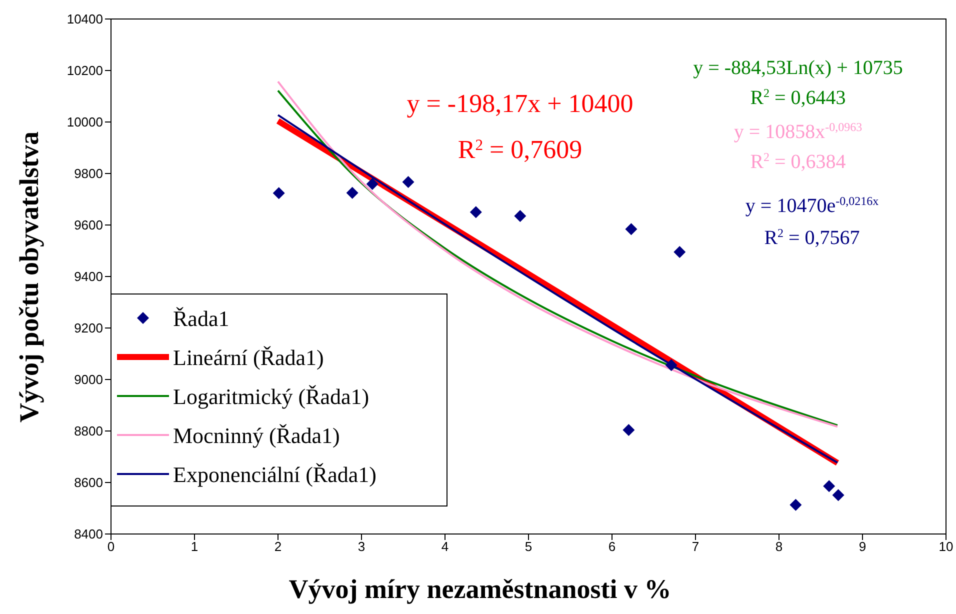 Image resolution: width=956 pixels, height=614 pixels. What do you see at coordinates (248, 357) in the screenshot?
I see `legend-label: Lineární (Řada1)` at bounding box center [248, 357].